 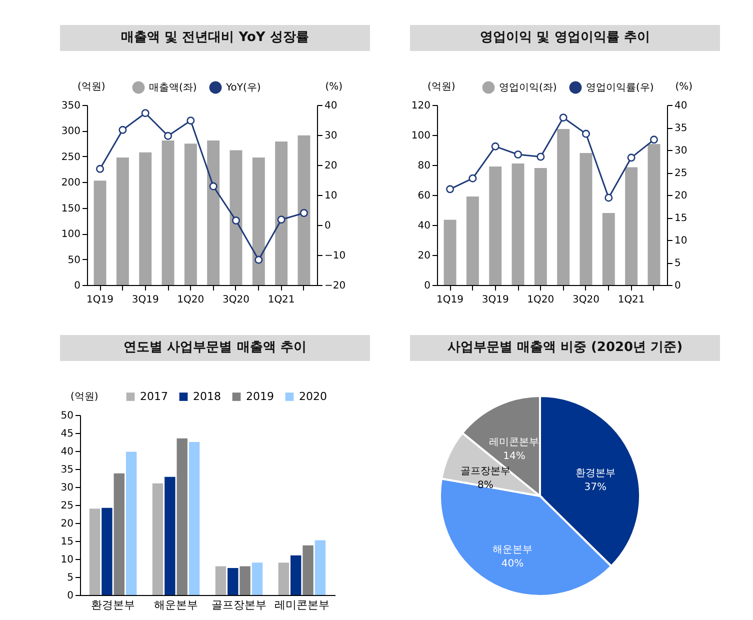 What do you see at coordinates (512, 564) in the screenshot?
I see `data-label: 40%` at bounding box center [512, 564].